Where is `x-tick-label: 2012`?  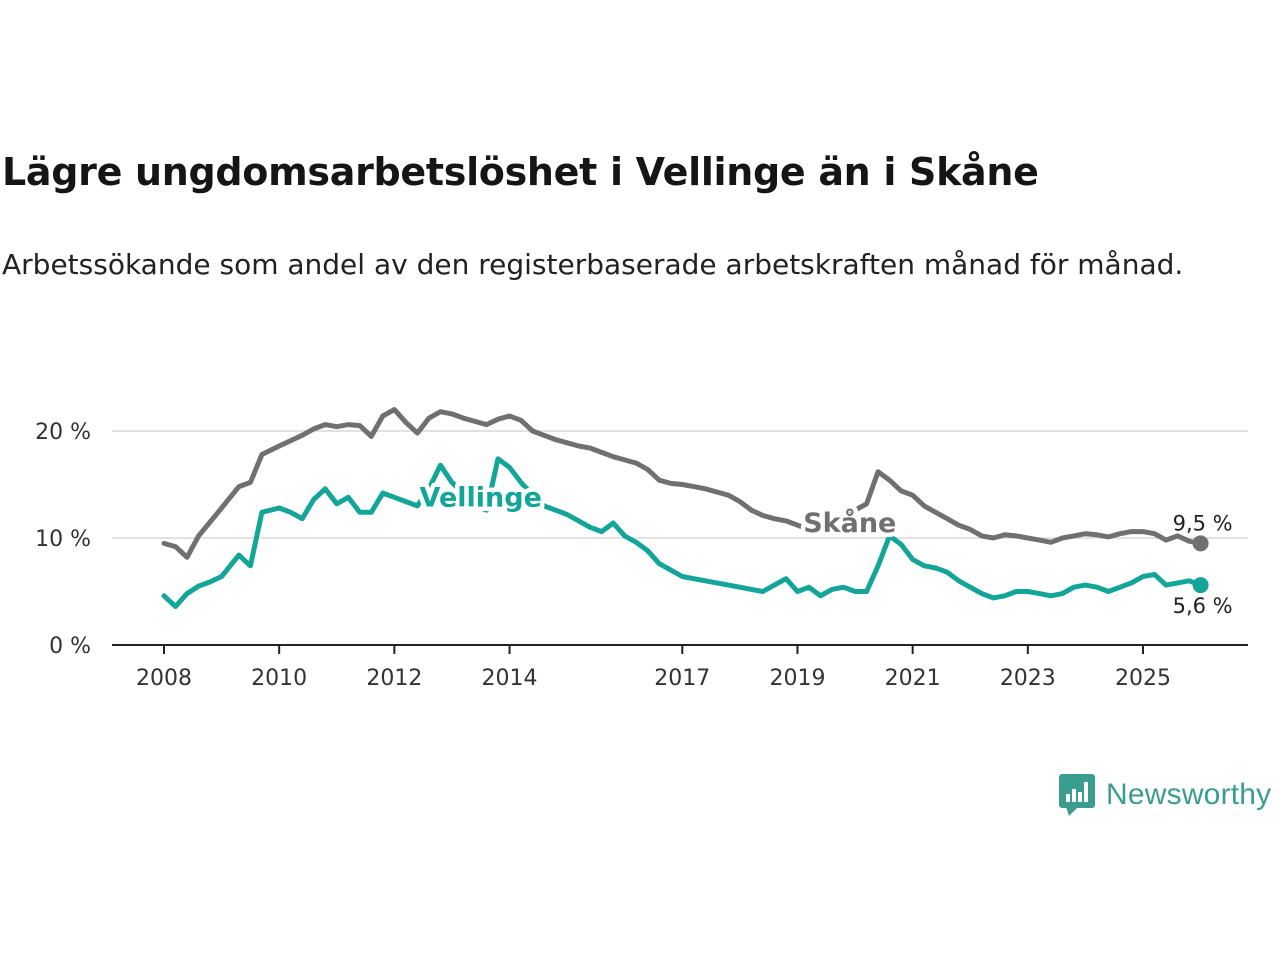
x-tick-label: 2012 is located at coordinates (394, 678).